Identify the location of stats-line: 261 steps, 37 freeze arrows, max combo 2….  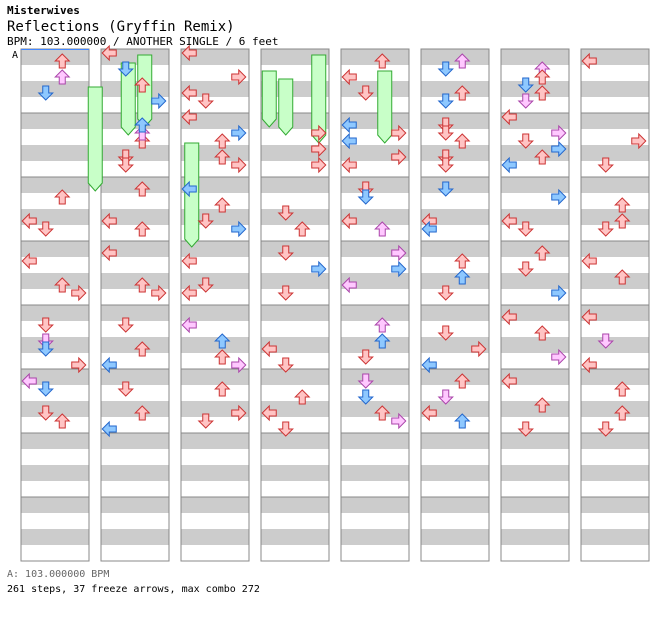
(133, 589).